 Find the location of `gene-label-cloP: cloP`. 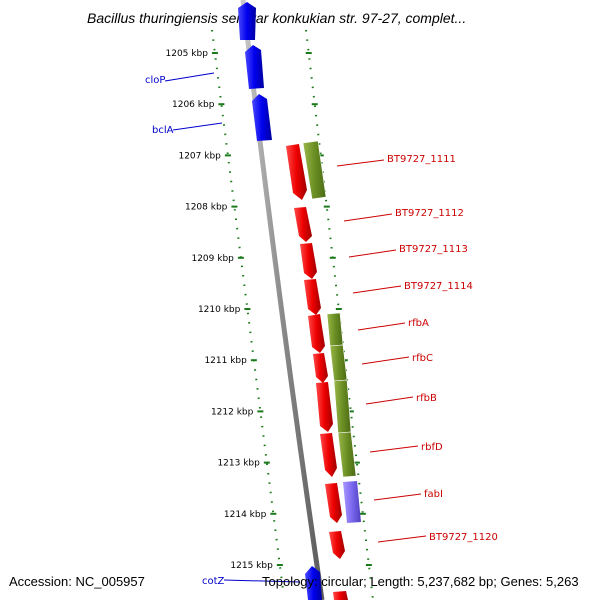

gene-label-cloP: cloP is located at coordinates (155, 80).